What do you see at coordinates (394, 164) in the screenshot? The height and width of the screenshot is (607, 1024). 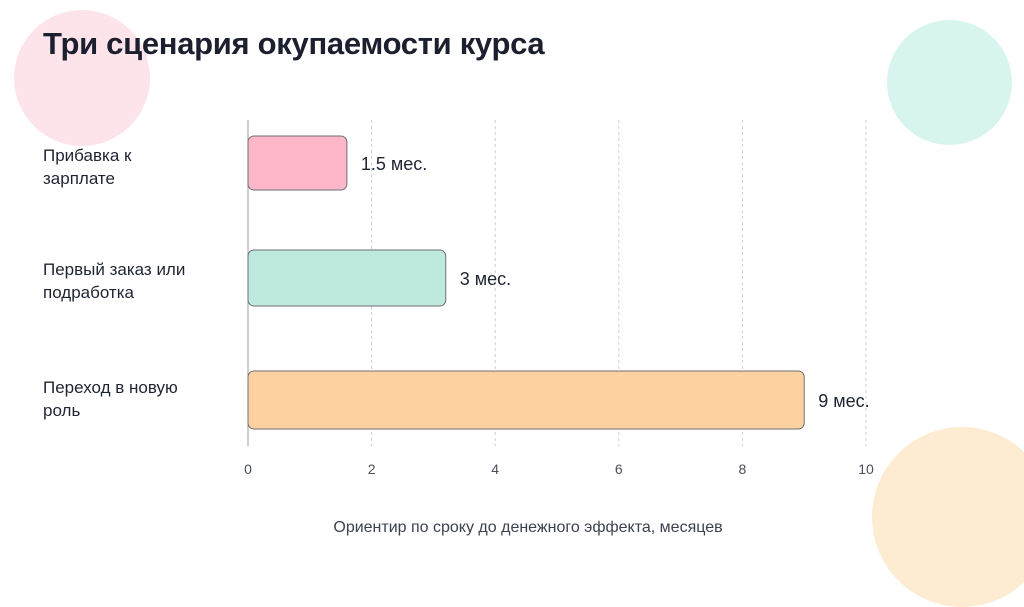 I see `bar-value-label: 1.5 мес.` at bounding box center [394, 164].